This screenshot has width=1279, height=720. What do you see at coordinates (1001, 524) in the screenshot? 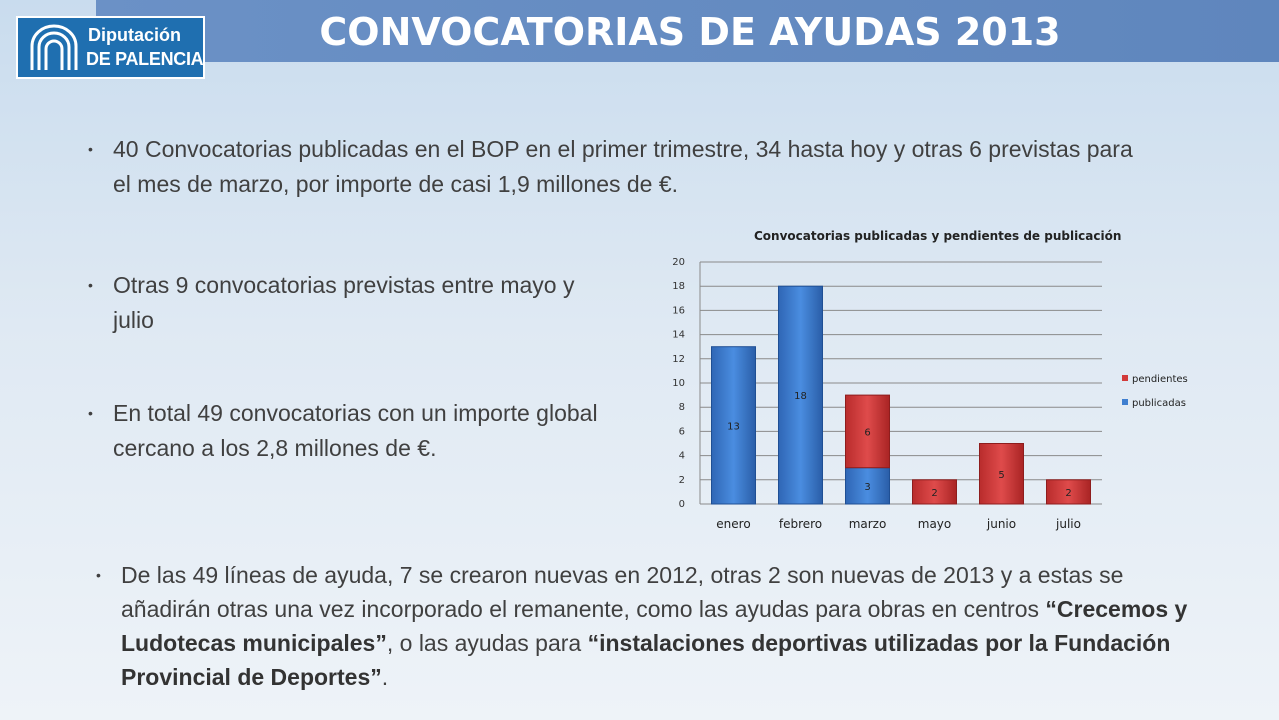
I see `x-tick-label: junio` at bounding box center [1001, 524].